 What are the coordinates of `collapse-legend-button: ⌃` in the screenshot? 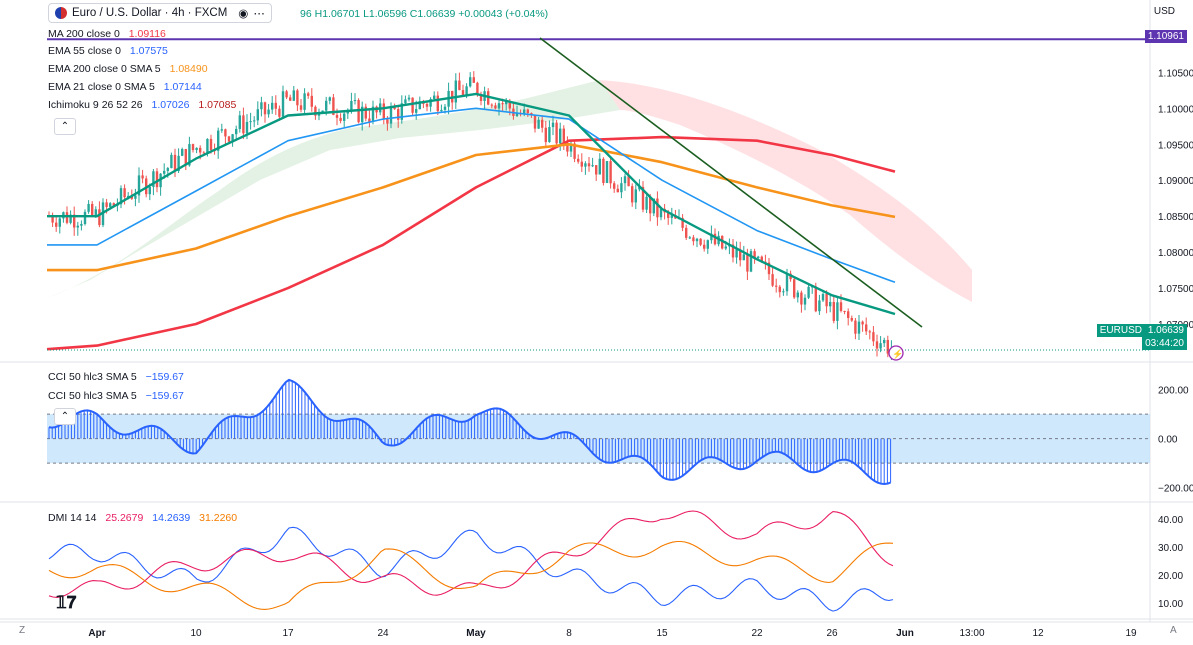 It's located at (65, 126).